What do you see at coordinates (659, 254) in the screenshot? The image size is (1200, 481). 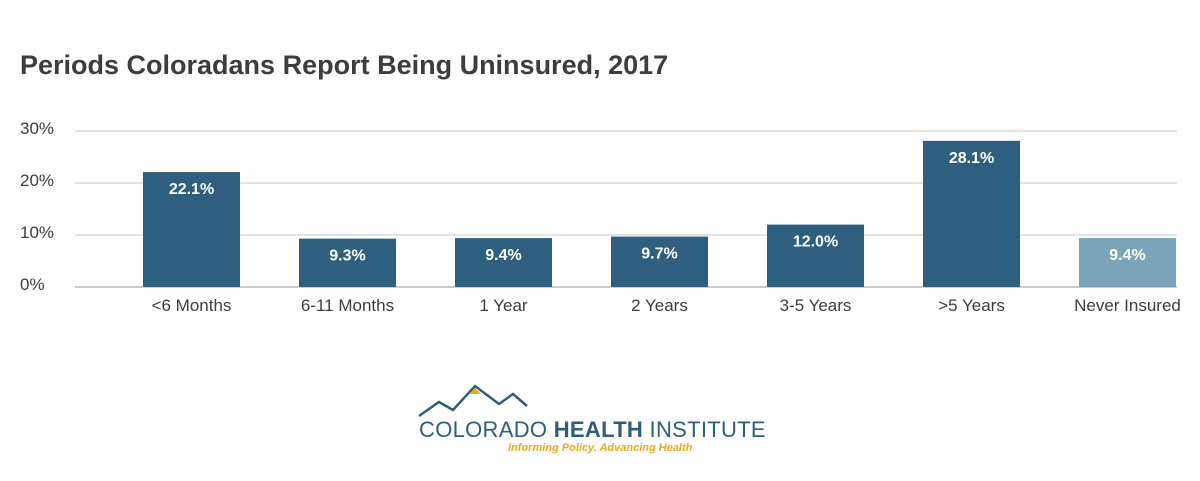 I see `data-label: 9.7%` at bounding box center [659, 254].